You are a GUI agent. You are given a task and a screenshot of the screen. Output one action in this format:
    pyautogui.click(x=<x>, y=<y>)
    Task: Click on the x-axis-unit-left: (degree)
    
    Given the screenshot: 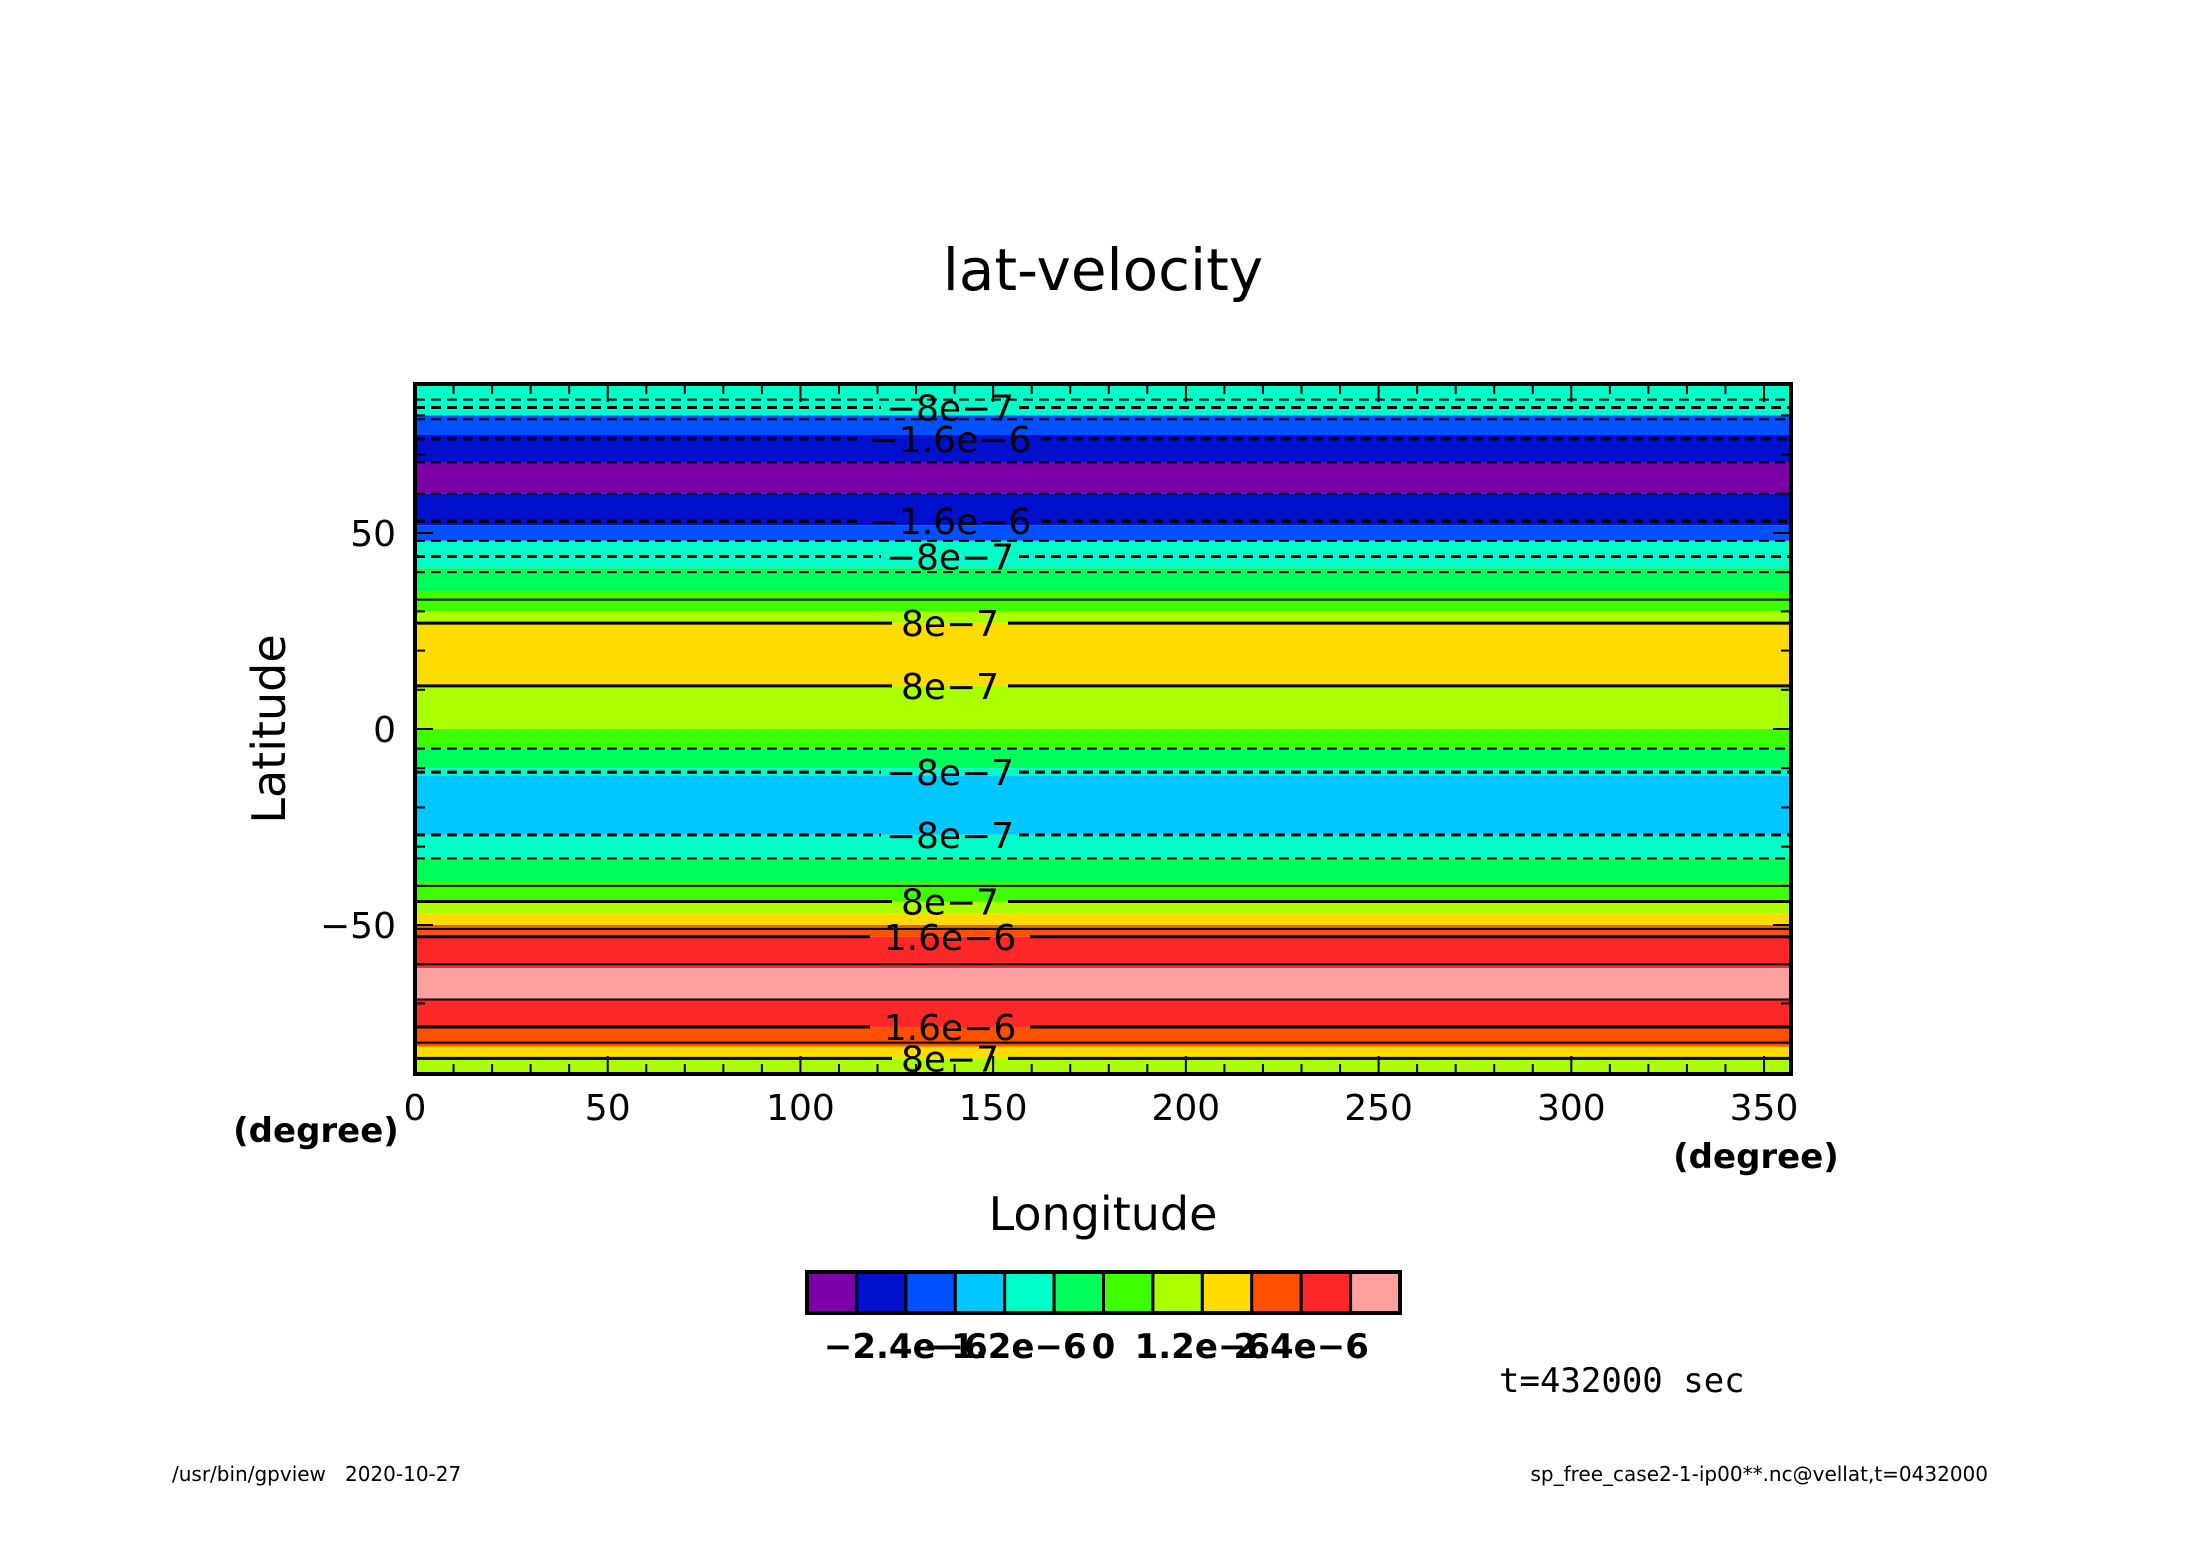 What is the action you would take?
    pyautogui.click(x=316, y=1131)
    